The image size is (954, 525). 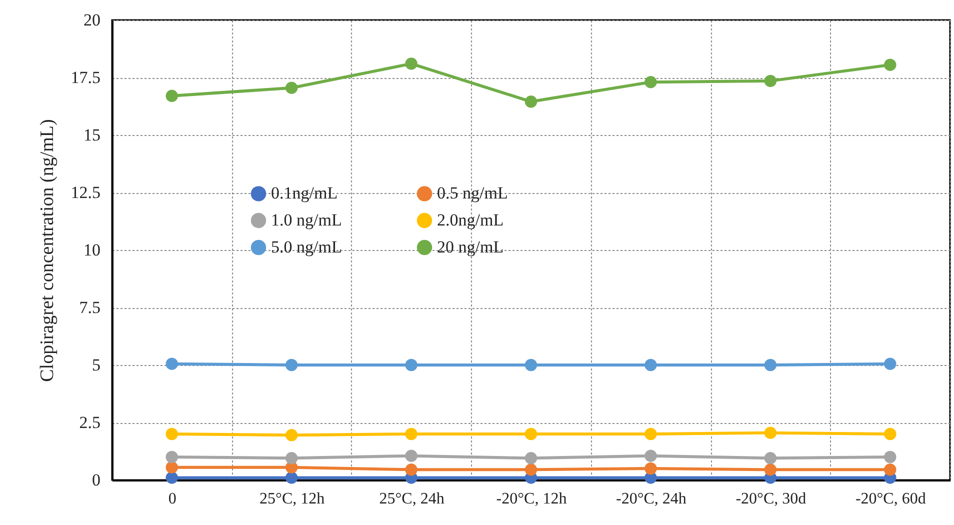 I want to click on y-axis-title: Clopiragret concentration (ng/mL), so click(x=47, y=250).